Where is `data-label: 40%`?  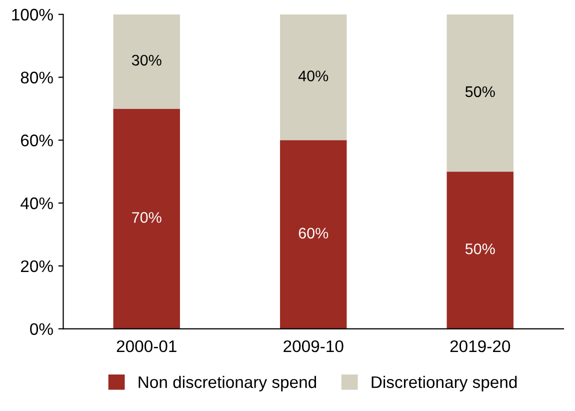 data-label: 40% is located at coordinates (313, 76).